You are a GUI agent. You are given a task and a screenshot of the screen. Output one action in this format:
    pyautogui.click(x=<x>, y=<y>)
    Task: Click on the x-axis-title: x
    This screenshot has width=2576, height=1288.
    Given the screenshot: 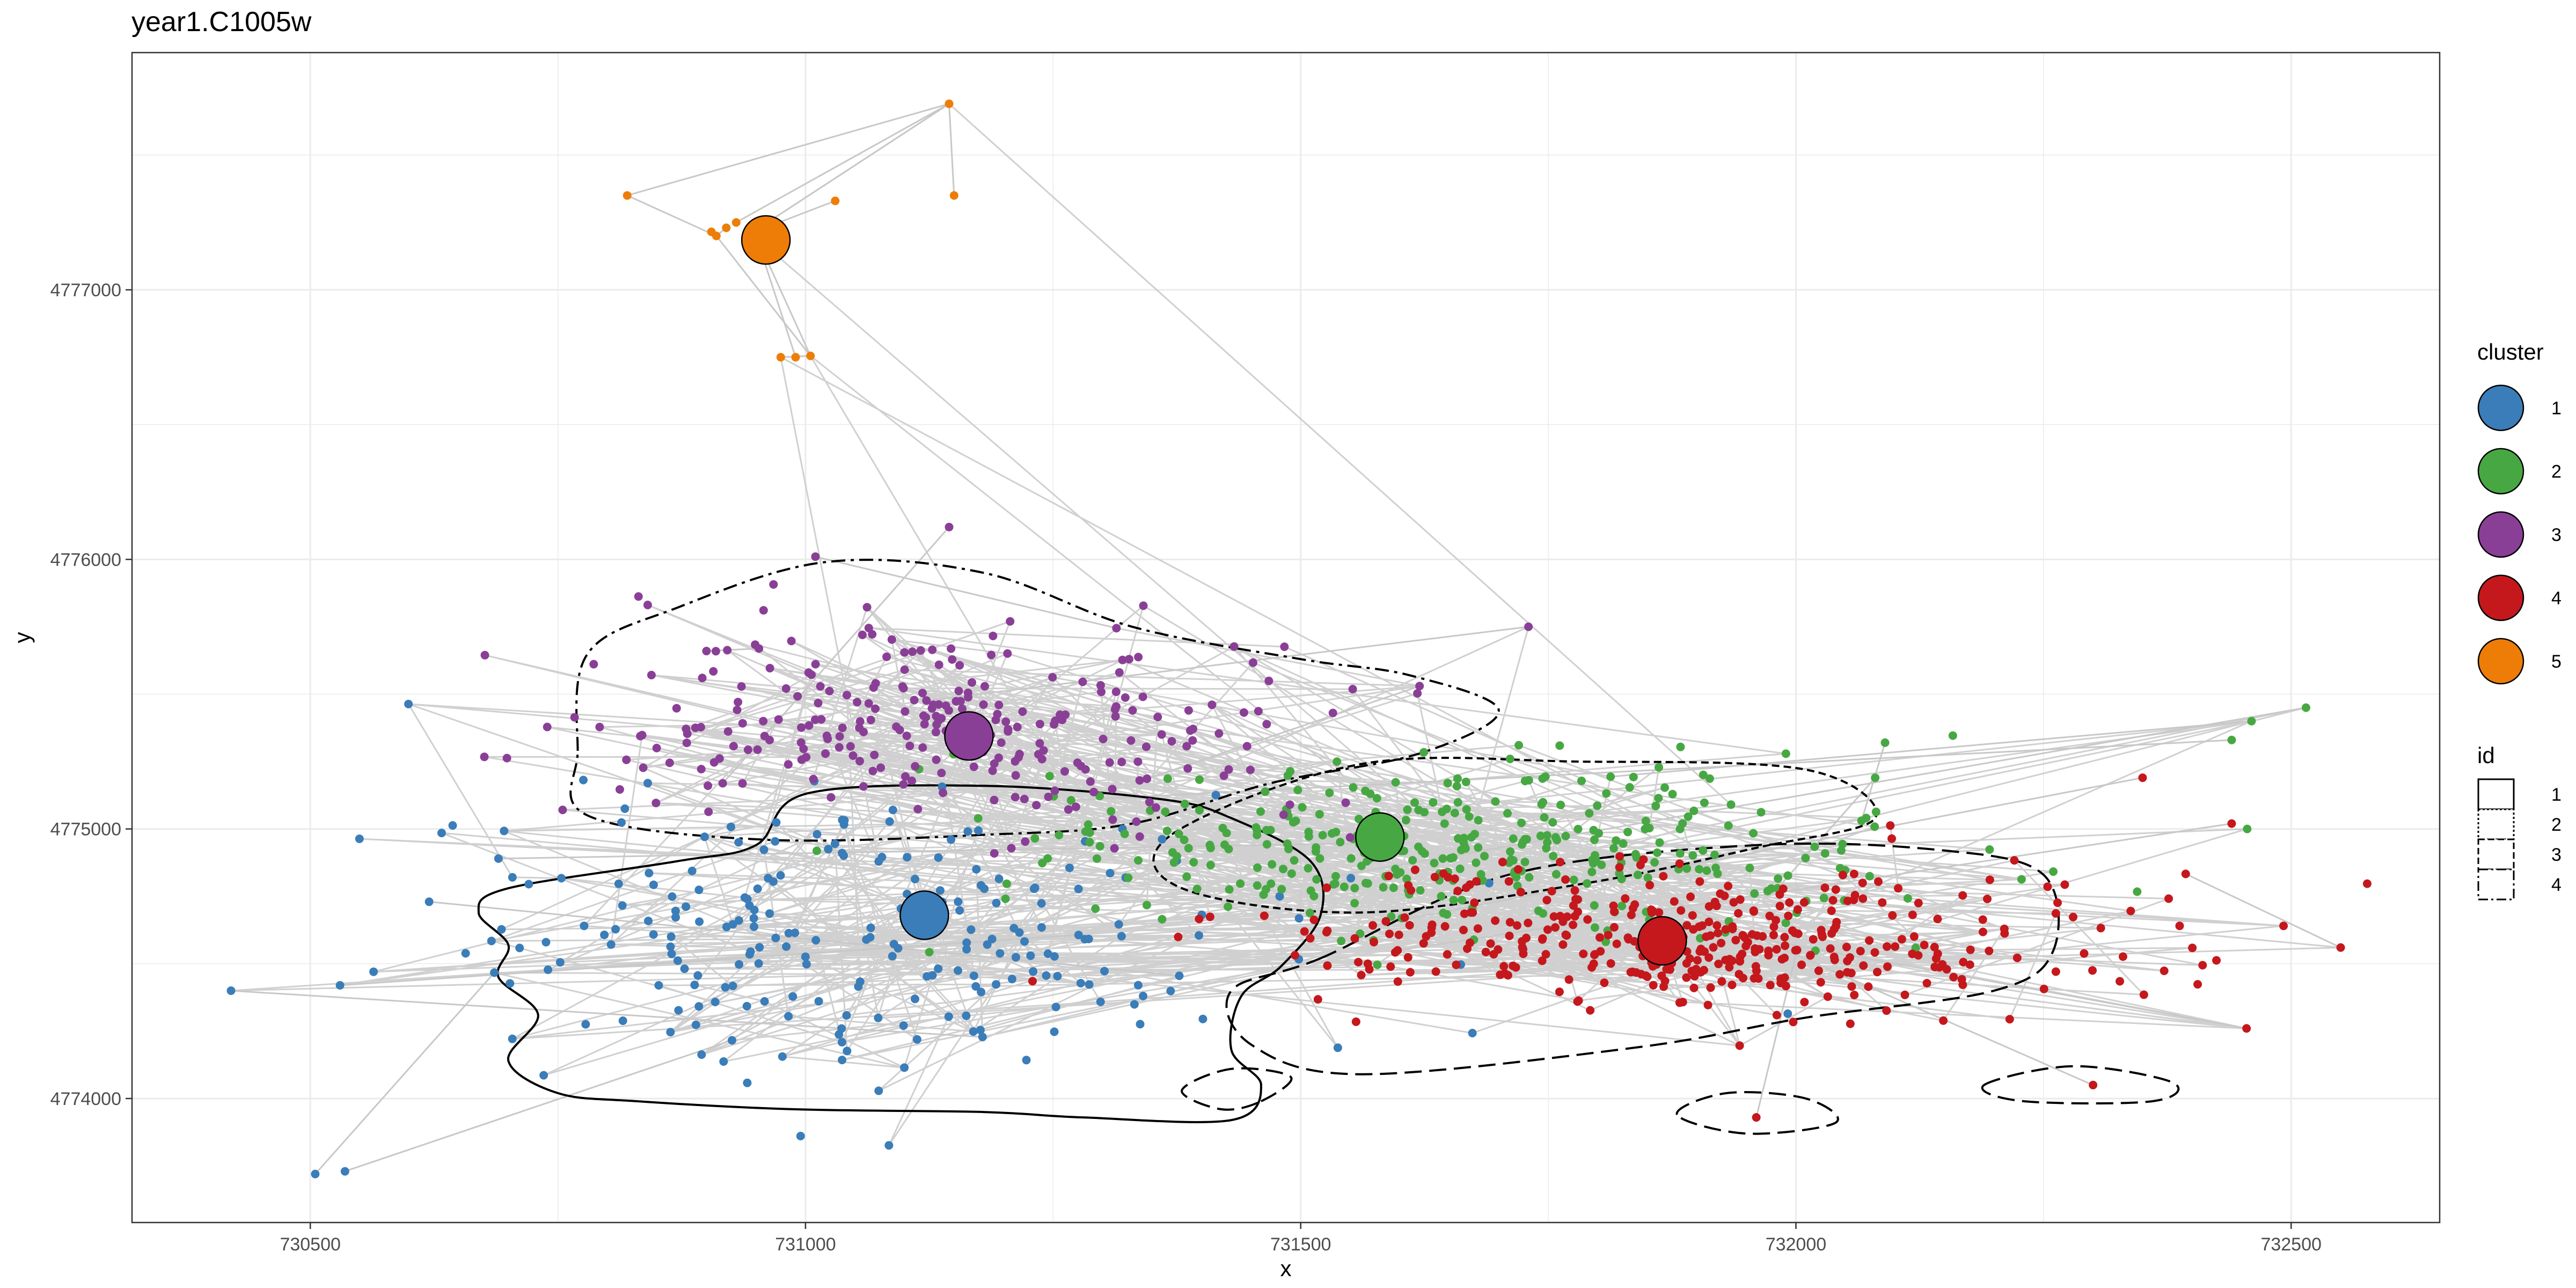 What is the action you would take?
    pyautogui.click(x=1286, y=1268)
    